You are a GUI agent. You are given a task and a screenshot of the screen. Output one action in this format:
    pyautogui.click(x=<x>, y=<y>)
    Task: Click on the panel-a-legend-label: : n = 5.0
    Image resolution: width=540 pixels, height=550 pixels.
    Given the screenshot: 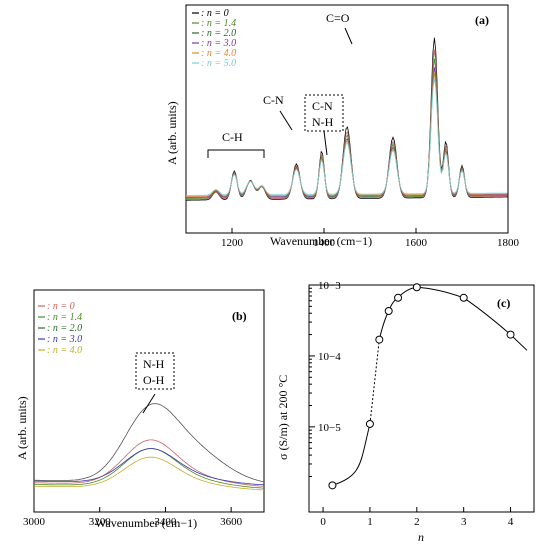 What is the action you would take?
    pyautogui.click(x=218, y=63)
    